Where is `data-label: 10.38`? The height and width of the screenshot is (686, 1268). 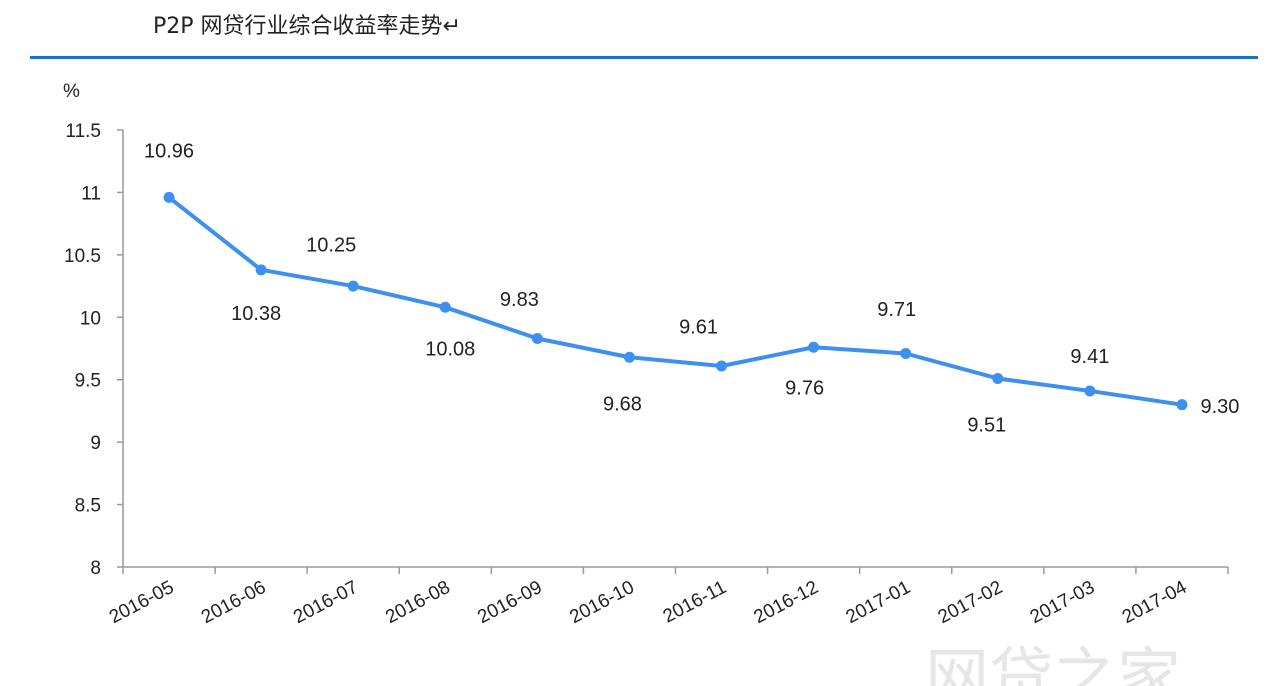
data-label: 10.38 is located at coordinates (256, 314).